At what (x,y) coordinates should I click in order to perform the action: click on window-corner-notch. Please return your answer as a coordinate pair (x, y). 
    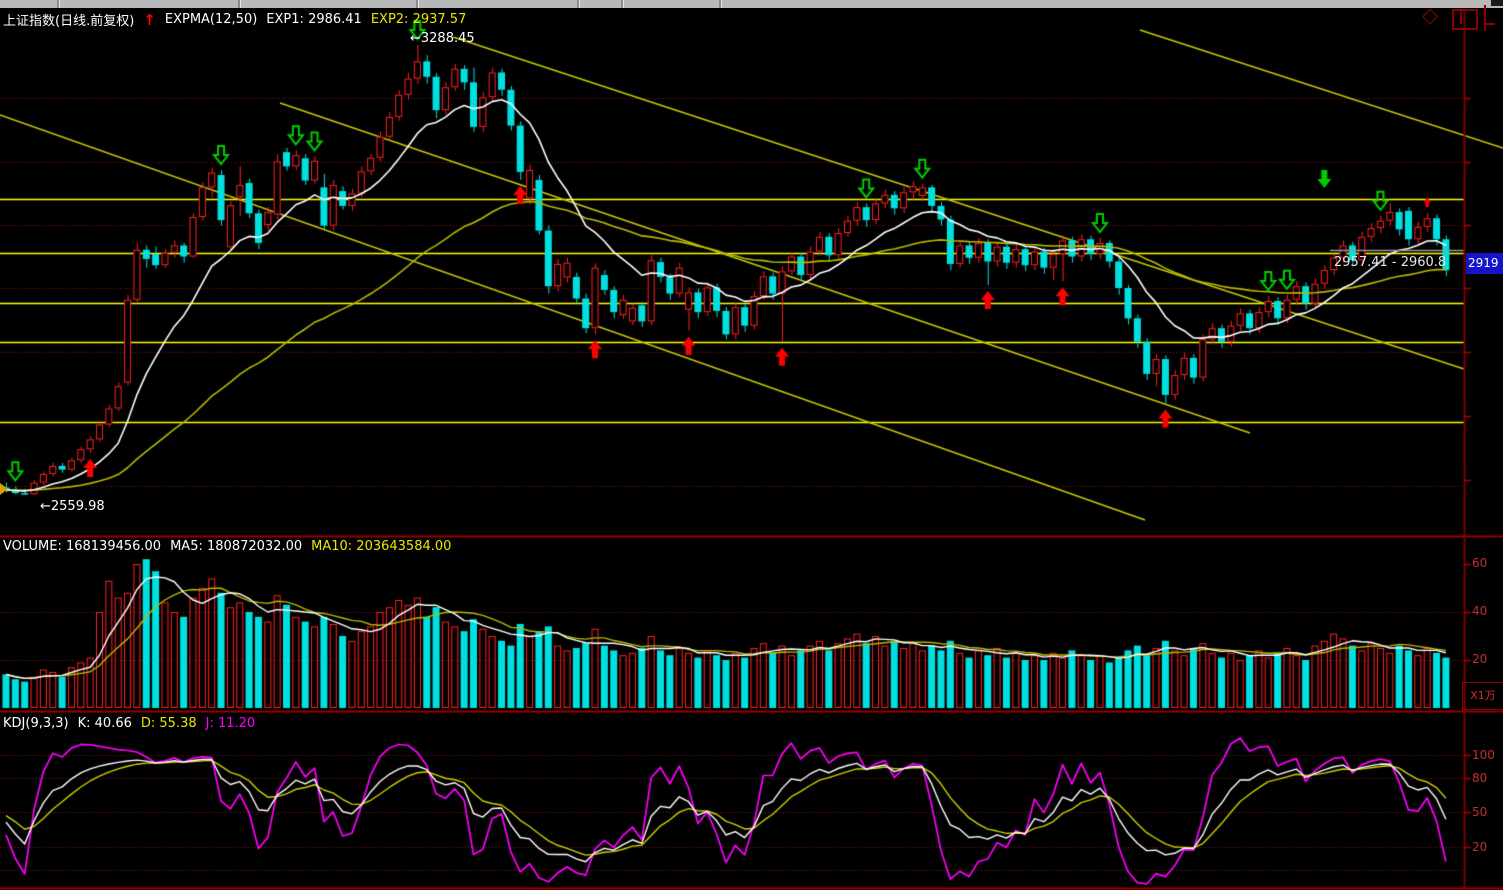
    Looking at the image, I should click on (1497, 3).